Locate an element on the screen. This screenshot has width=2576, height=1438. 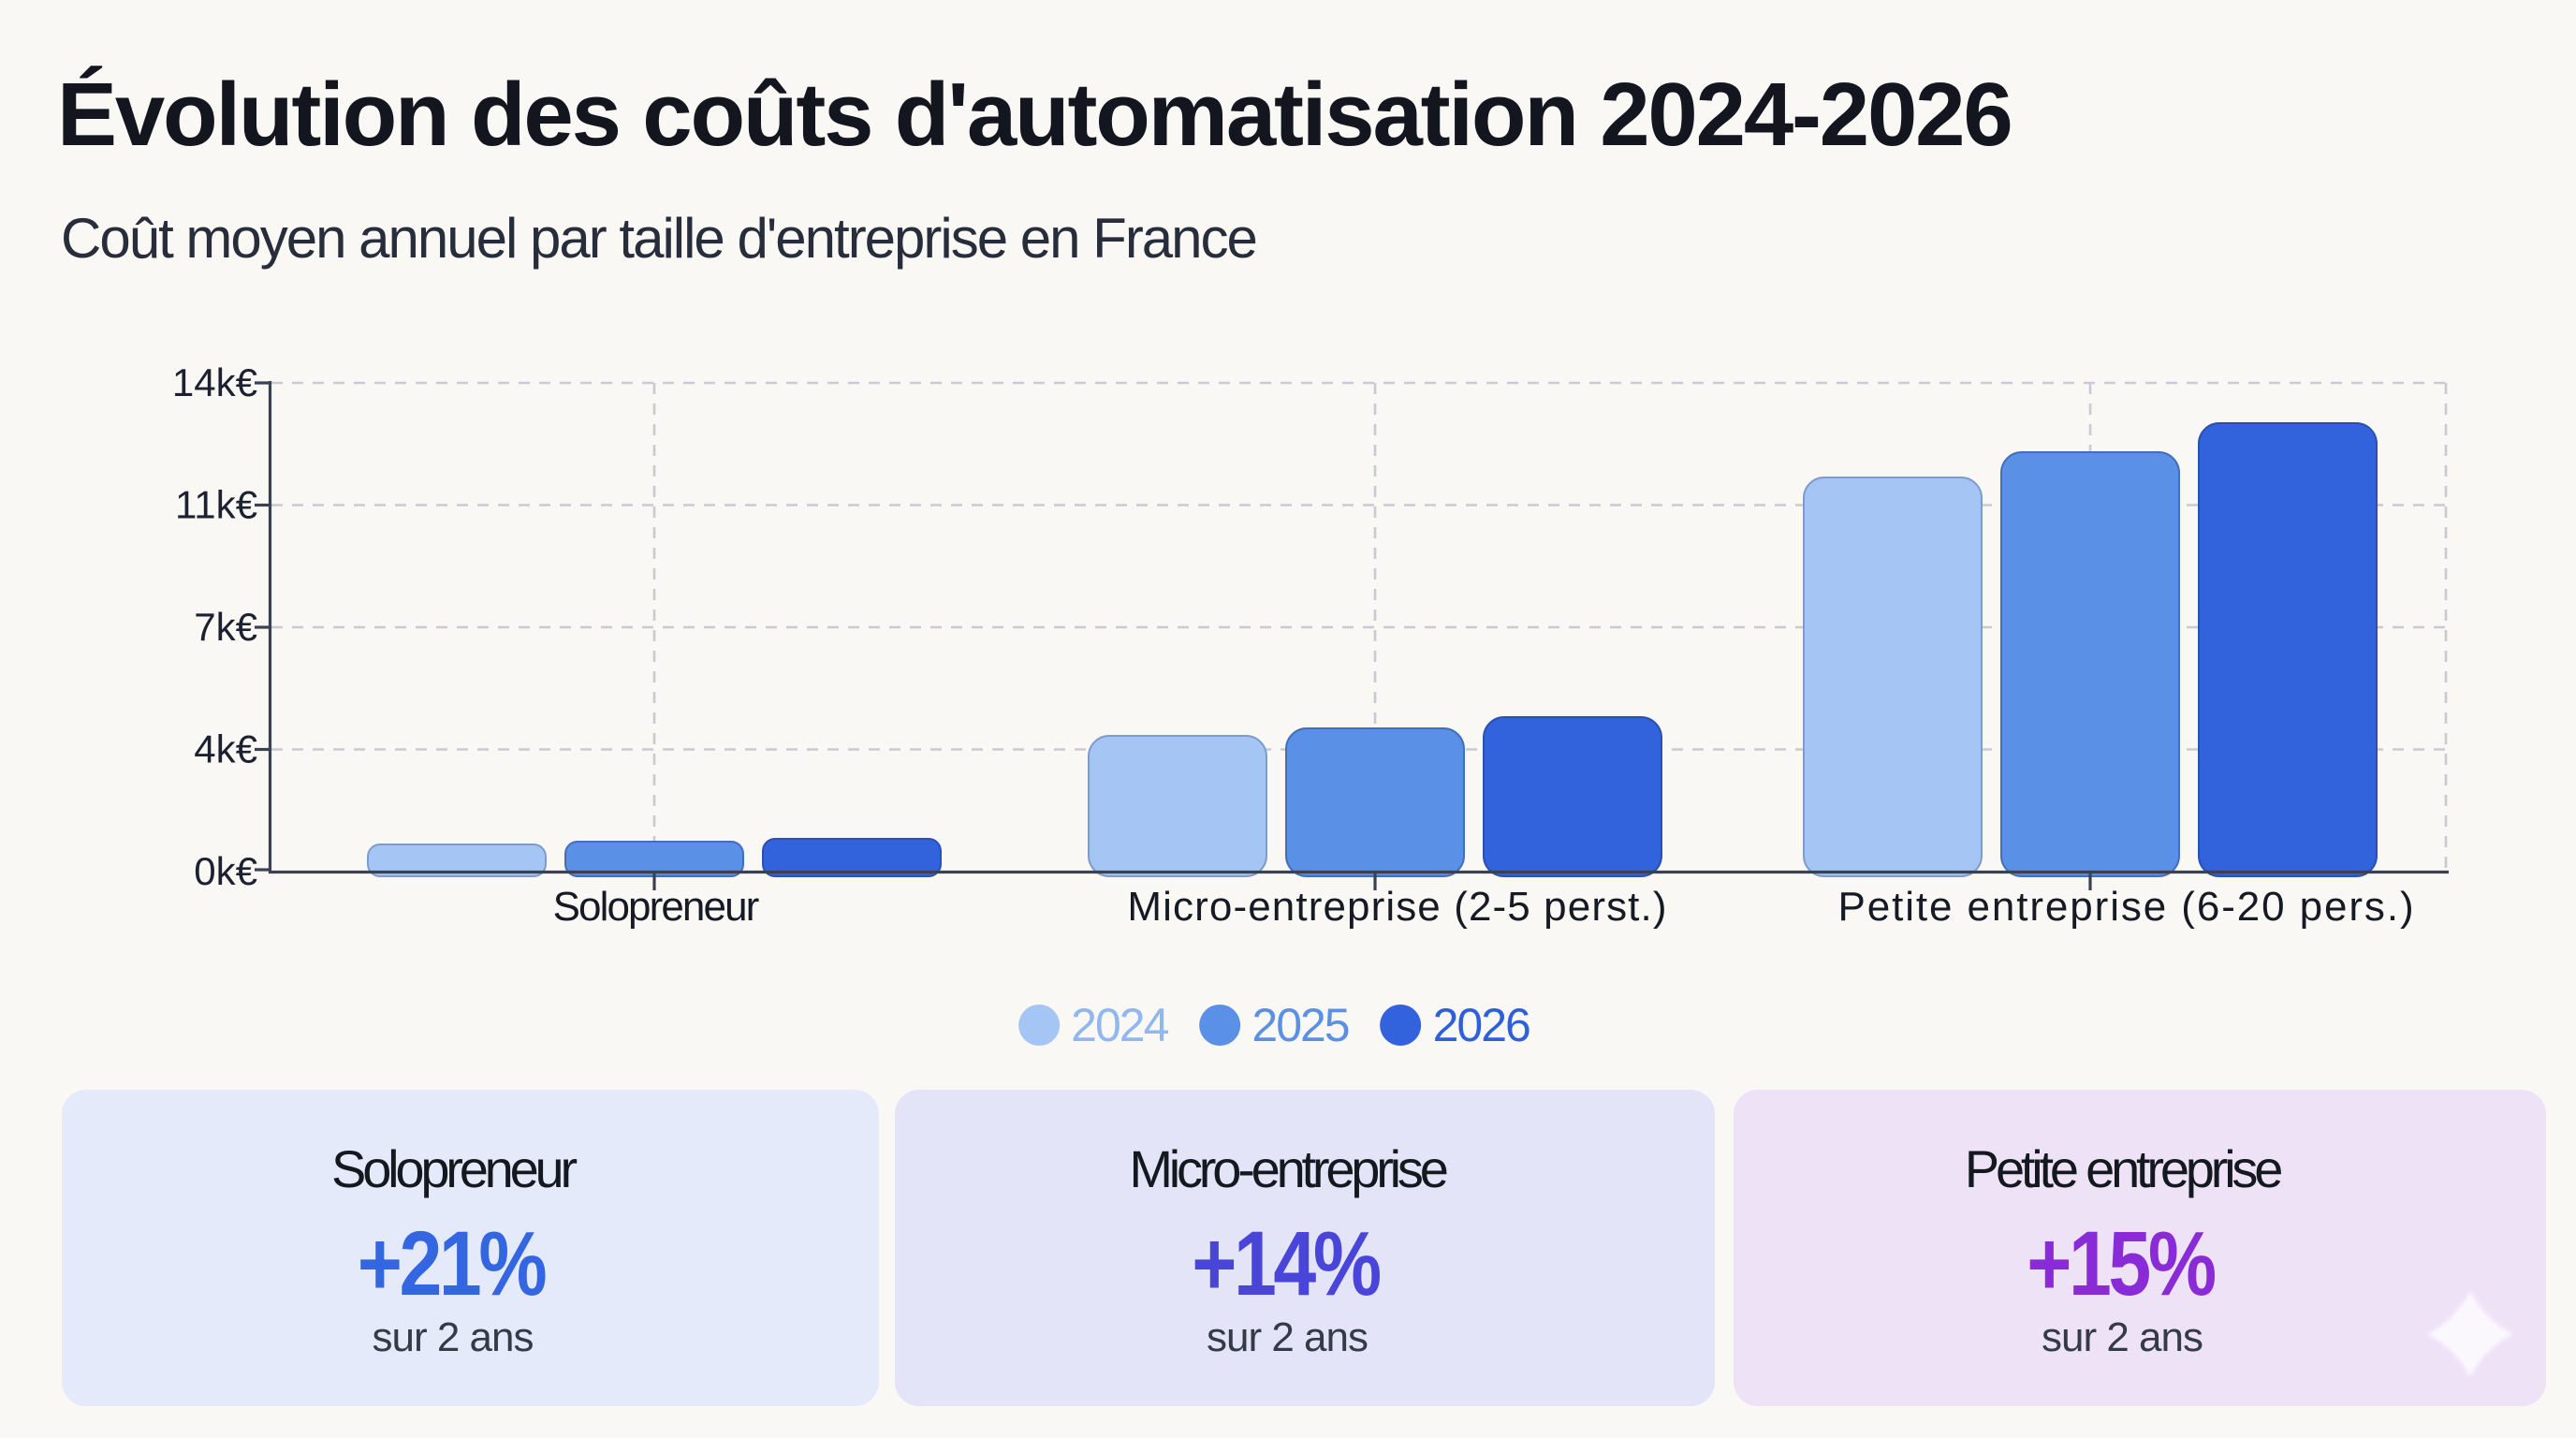
svg-text: Solopreneur is located at coordinates (656, 907).